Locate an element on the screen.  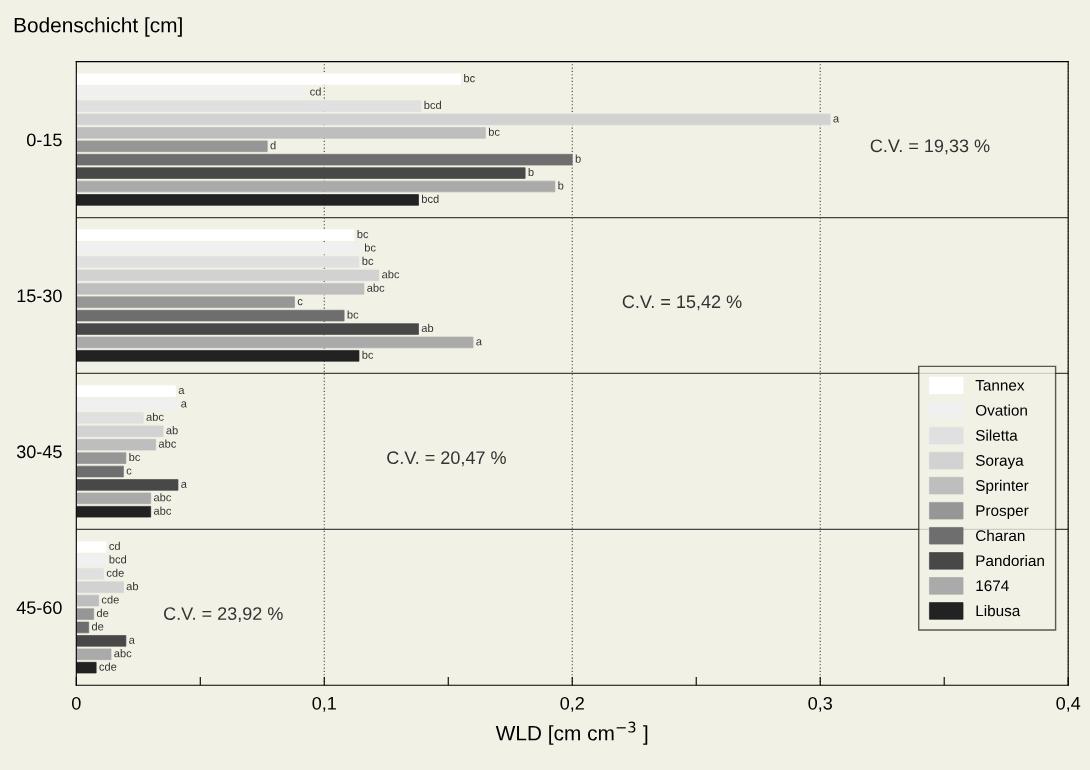
legend-label: Tannex is located at coordinates (1000, 385).